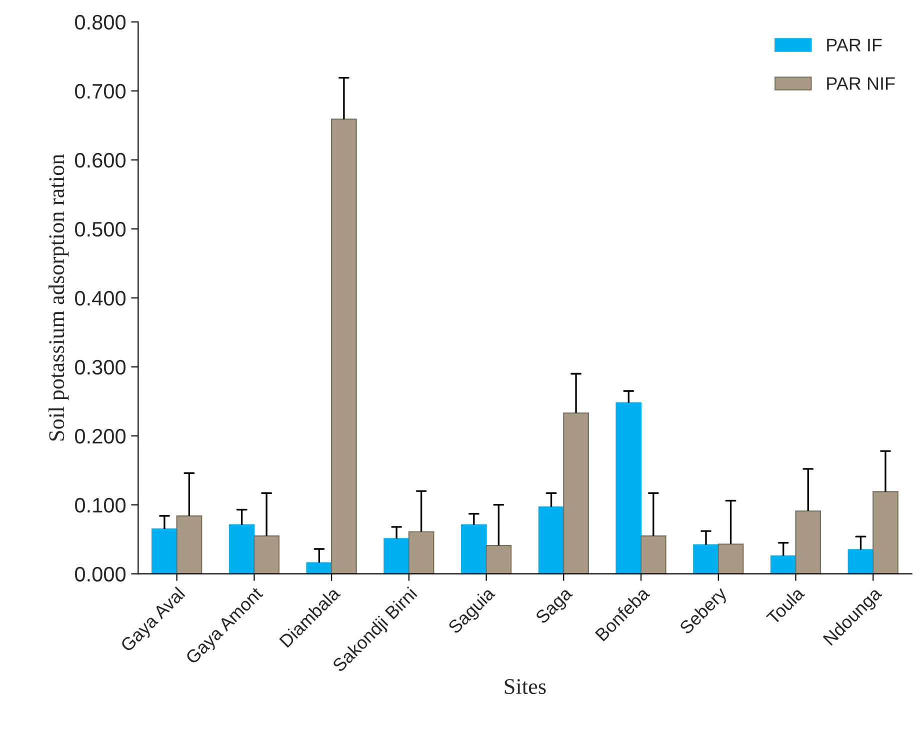 Image resolution: width=921 pixels, height=731 pixels. I want to click on y-axis-title: Soil potassium adsorption ration, so click(58, 297).